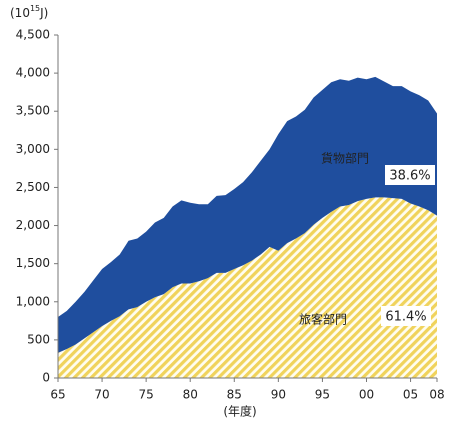 Image resolution: width=461 pixels, height=425 pixels. What do you see at coordinates (145, 395) in the screenshot?
I see `x-tick-label: 75` at bounding box center [145, 395].